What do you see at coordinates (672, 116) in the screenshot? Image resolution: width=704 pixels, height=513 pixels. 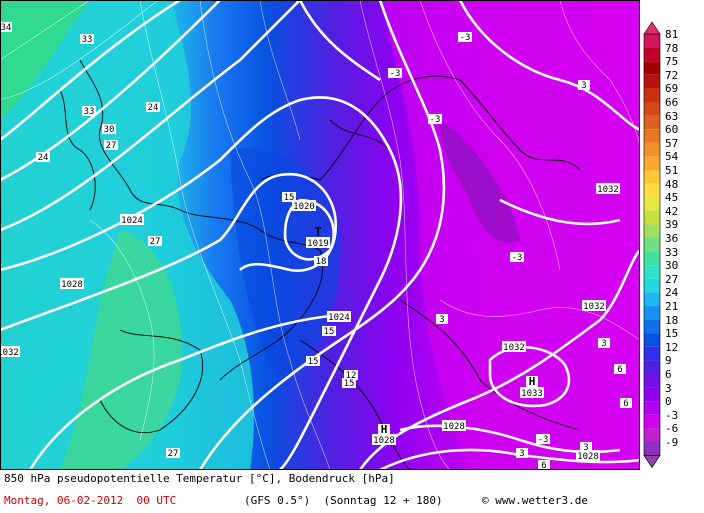 I see `color-scale-label: 63` at bounding box center [672, 116].